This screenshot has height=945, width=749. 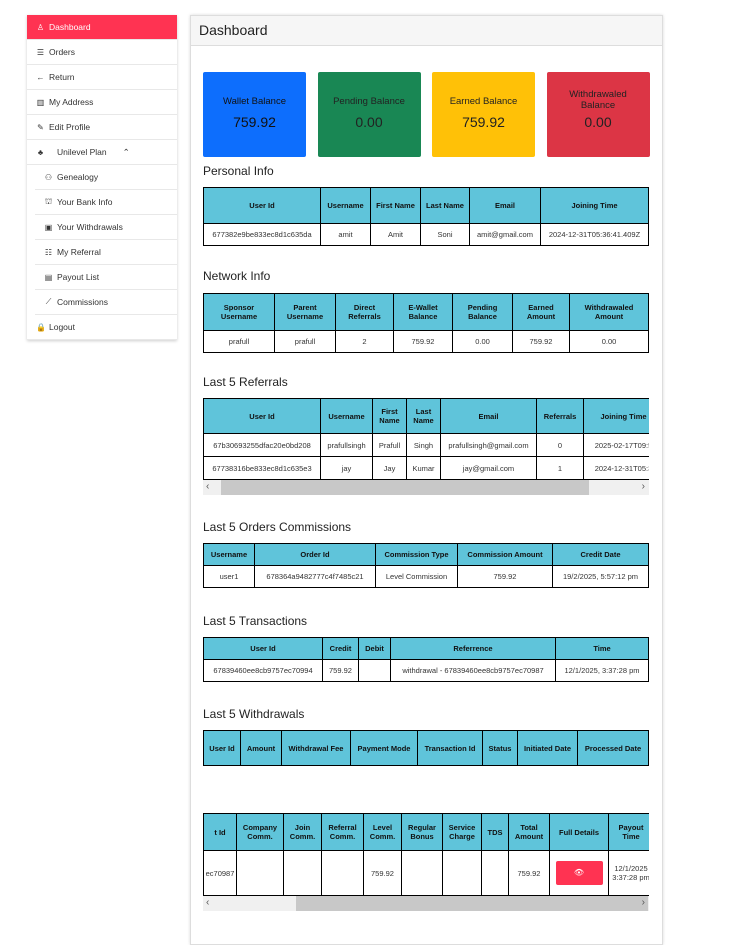 What do you see at coordinates (229, 576) in the screenshot?
I see `table-cell: user1` at bounding box center [229, 576].